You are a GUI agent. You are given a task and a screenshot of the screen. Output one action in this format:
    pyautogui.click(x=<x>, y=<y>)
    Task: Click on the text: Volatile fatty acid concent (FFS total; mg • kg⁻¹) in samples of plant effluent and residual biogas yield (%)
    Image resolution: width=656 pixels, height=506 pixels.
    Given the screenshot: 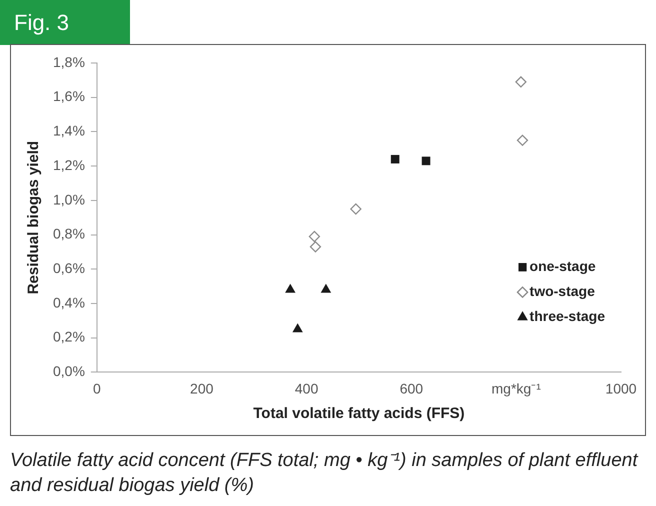 What is the action you would take?
    pyautogui.click(x=325, y=473)
    